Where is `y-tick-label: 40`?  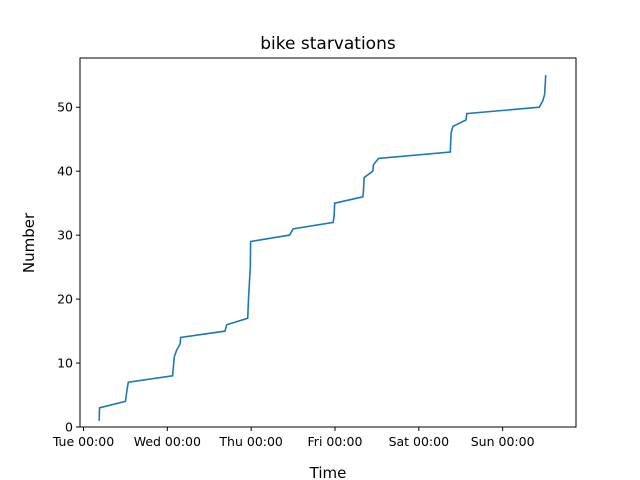
y-tick-label: 40 is located at coordinates (65, 171).